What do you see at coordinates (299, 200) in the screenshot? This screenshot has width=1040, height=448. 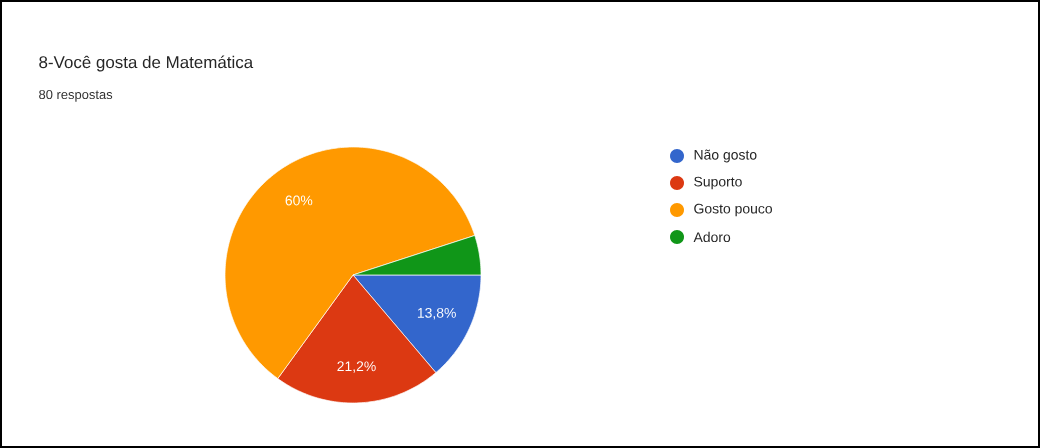 I see `data-label: 60%` at bounding box center [299, 200].